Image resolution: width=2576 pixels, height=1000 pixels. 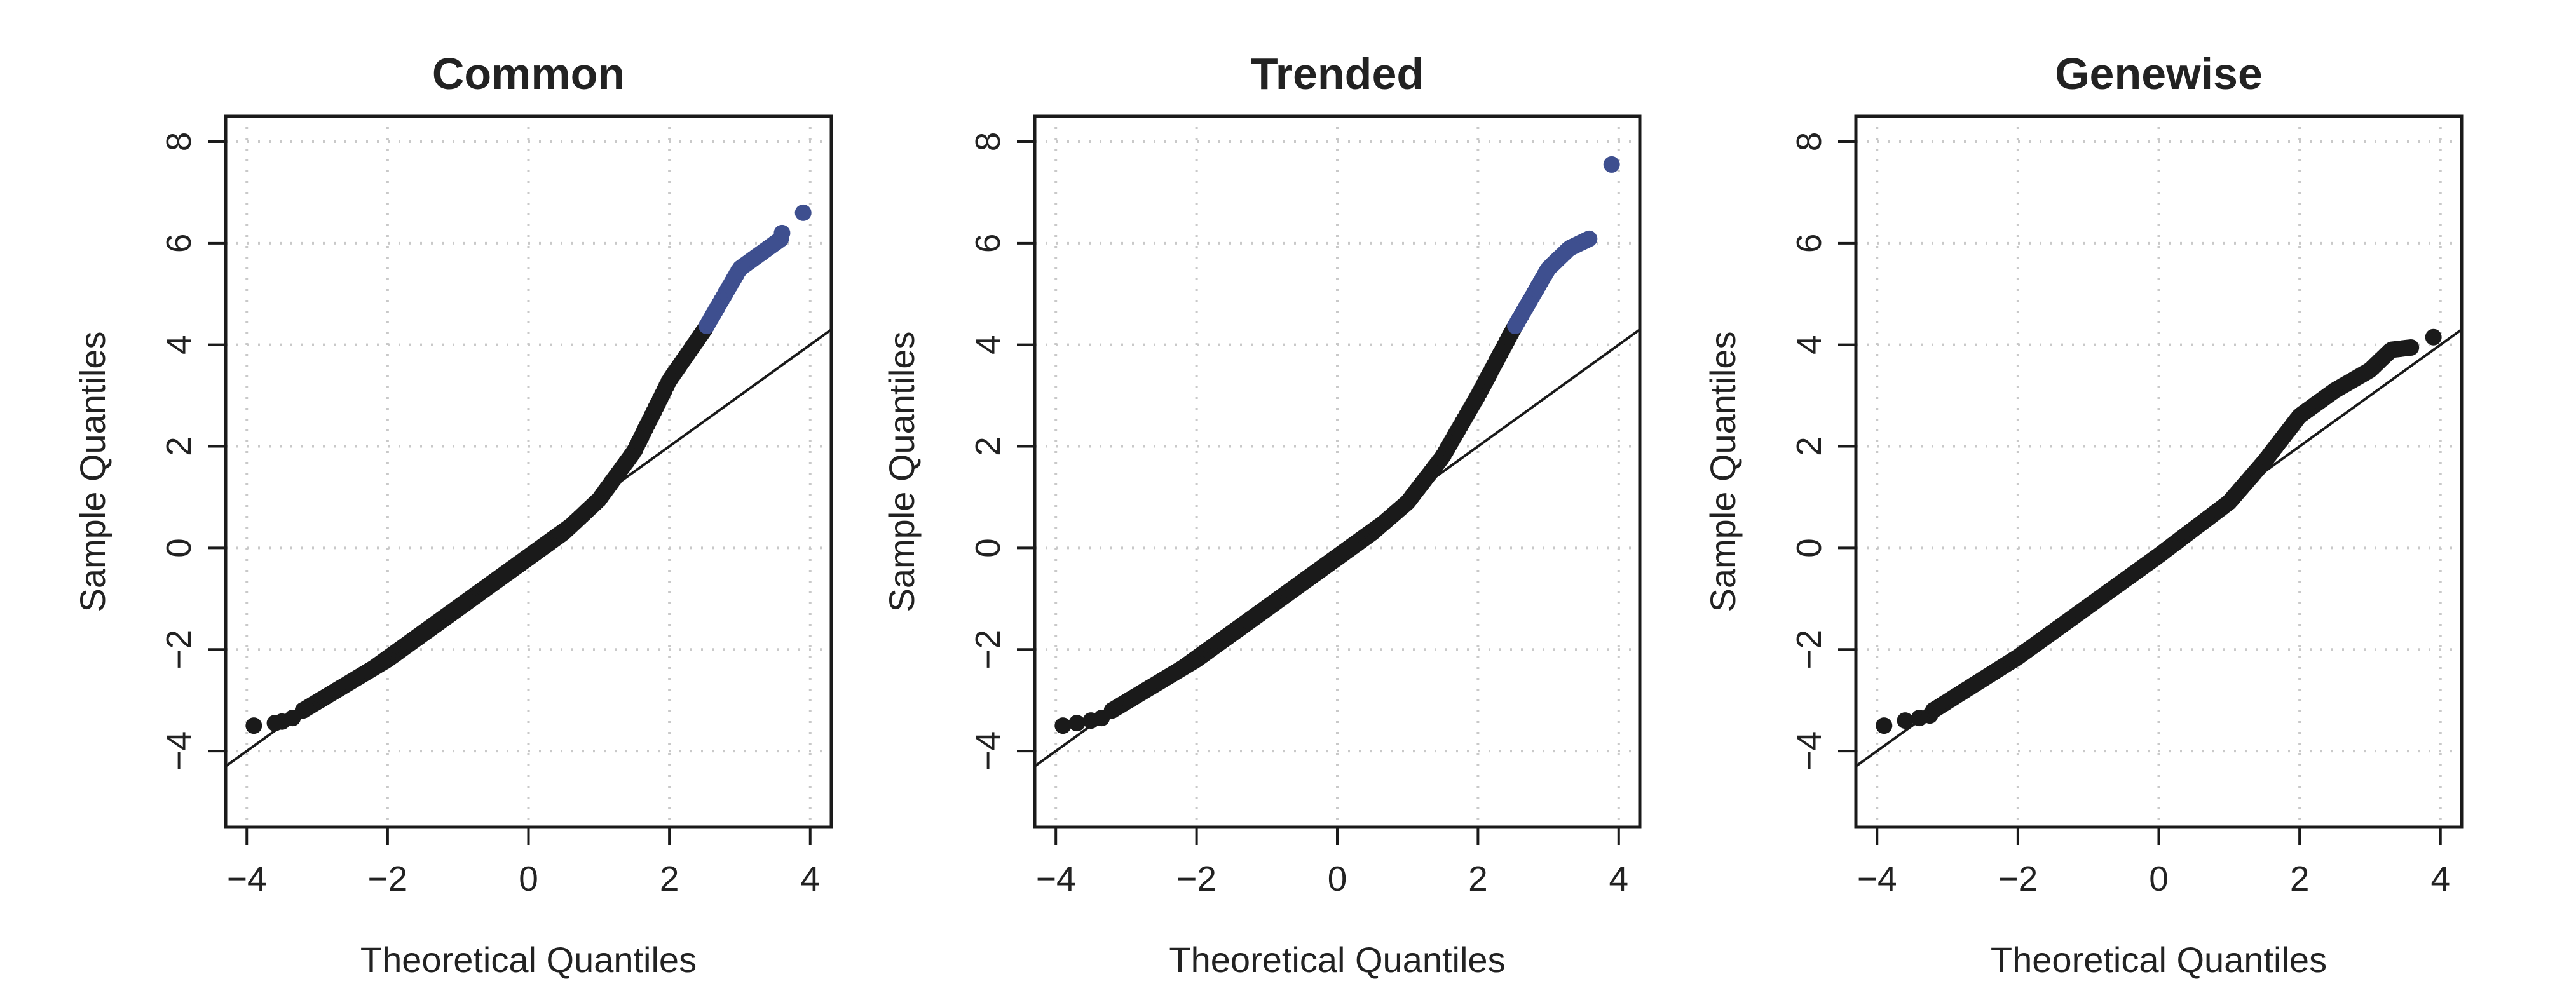 I want to click on panel-title: Genewise, so click(x=2159, y=73).